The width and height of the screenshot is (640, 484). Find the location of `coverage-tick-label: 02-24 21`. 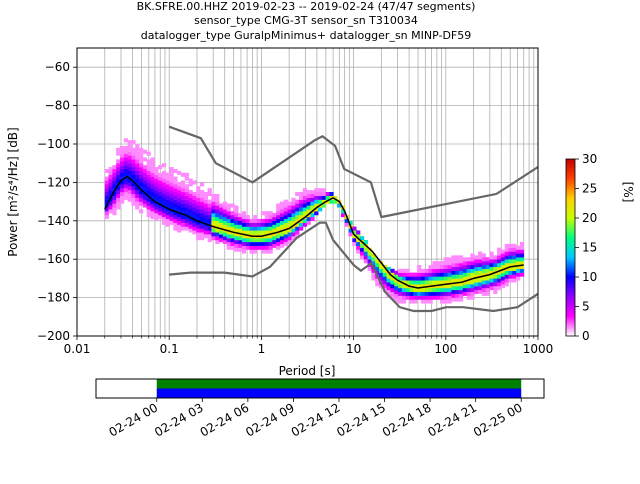

coverage-tick-label: 02-24 21 is located at coordinates (452, 419).